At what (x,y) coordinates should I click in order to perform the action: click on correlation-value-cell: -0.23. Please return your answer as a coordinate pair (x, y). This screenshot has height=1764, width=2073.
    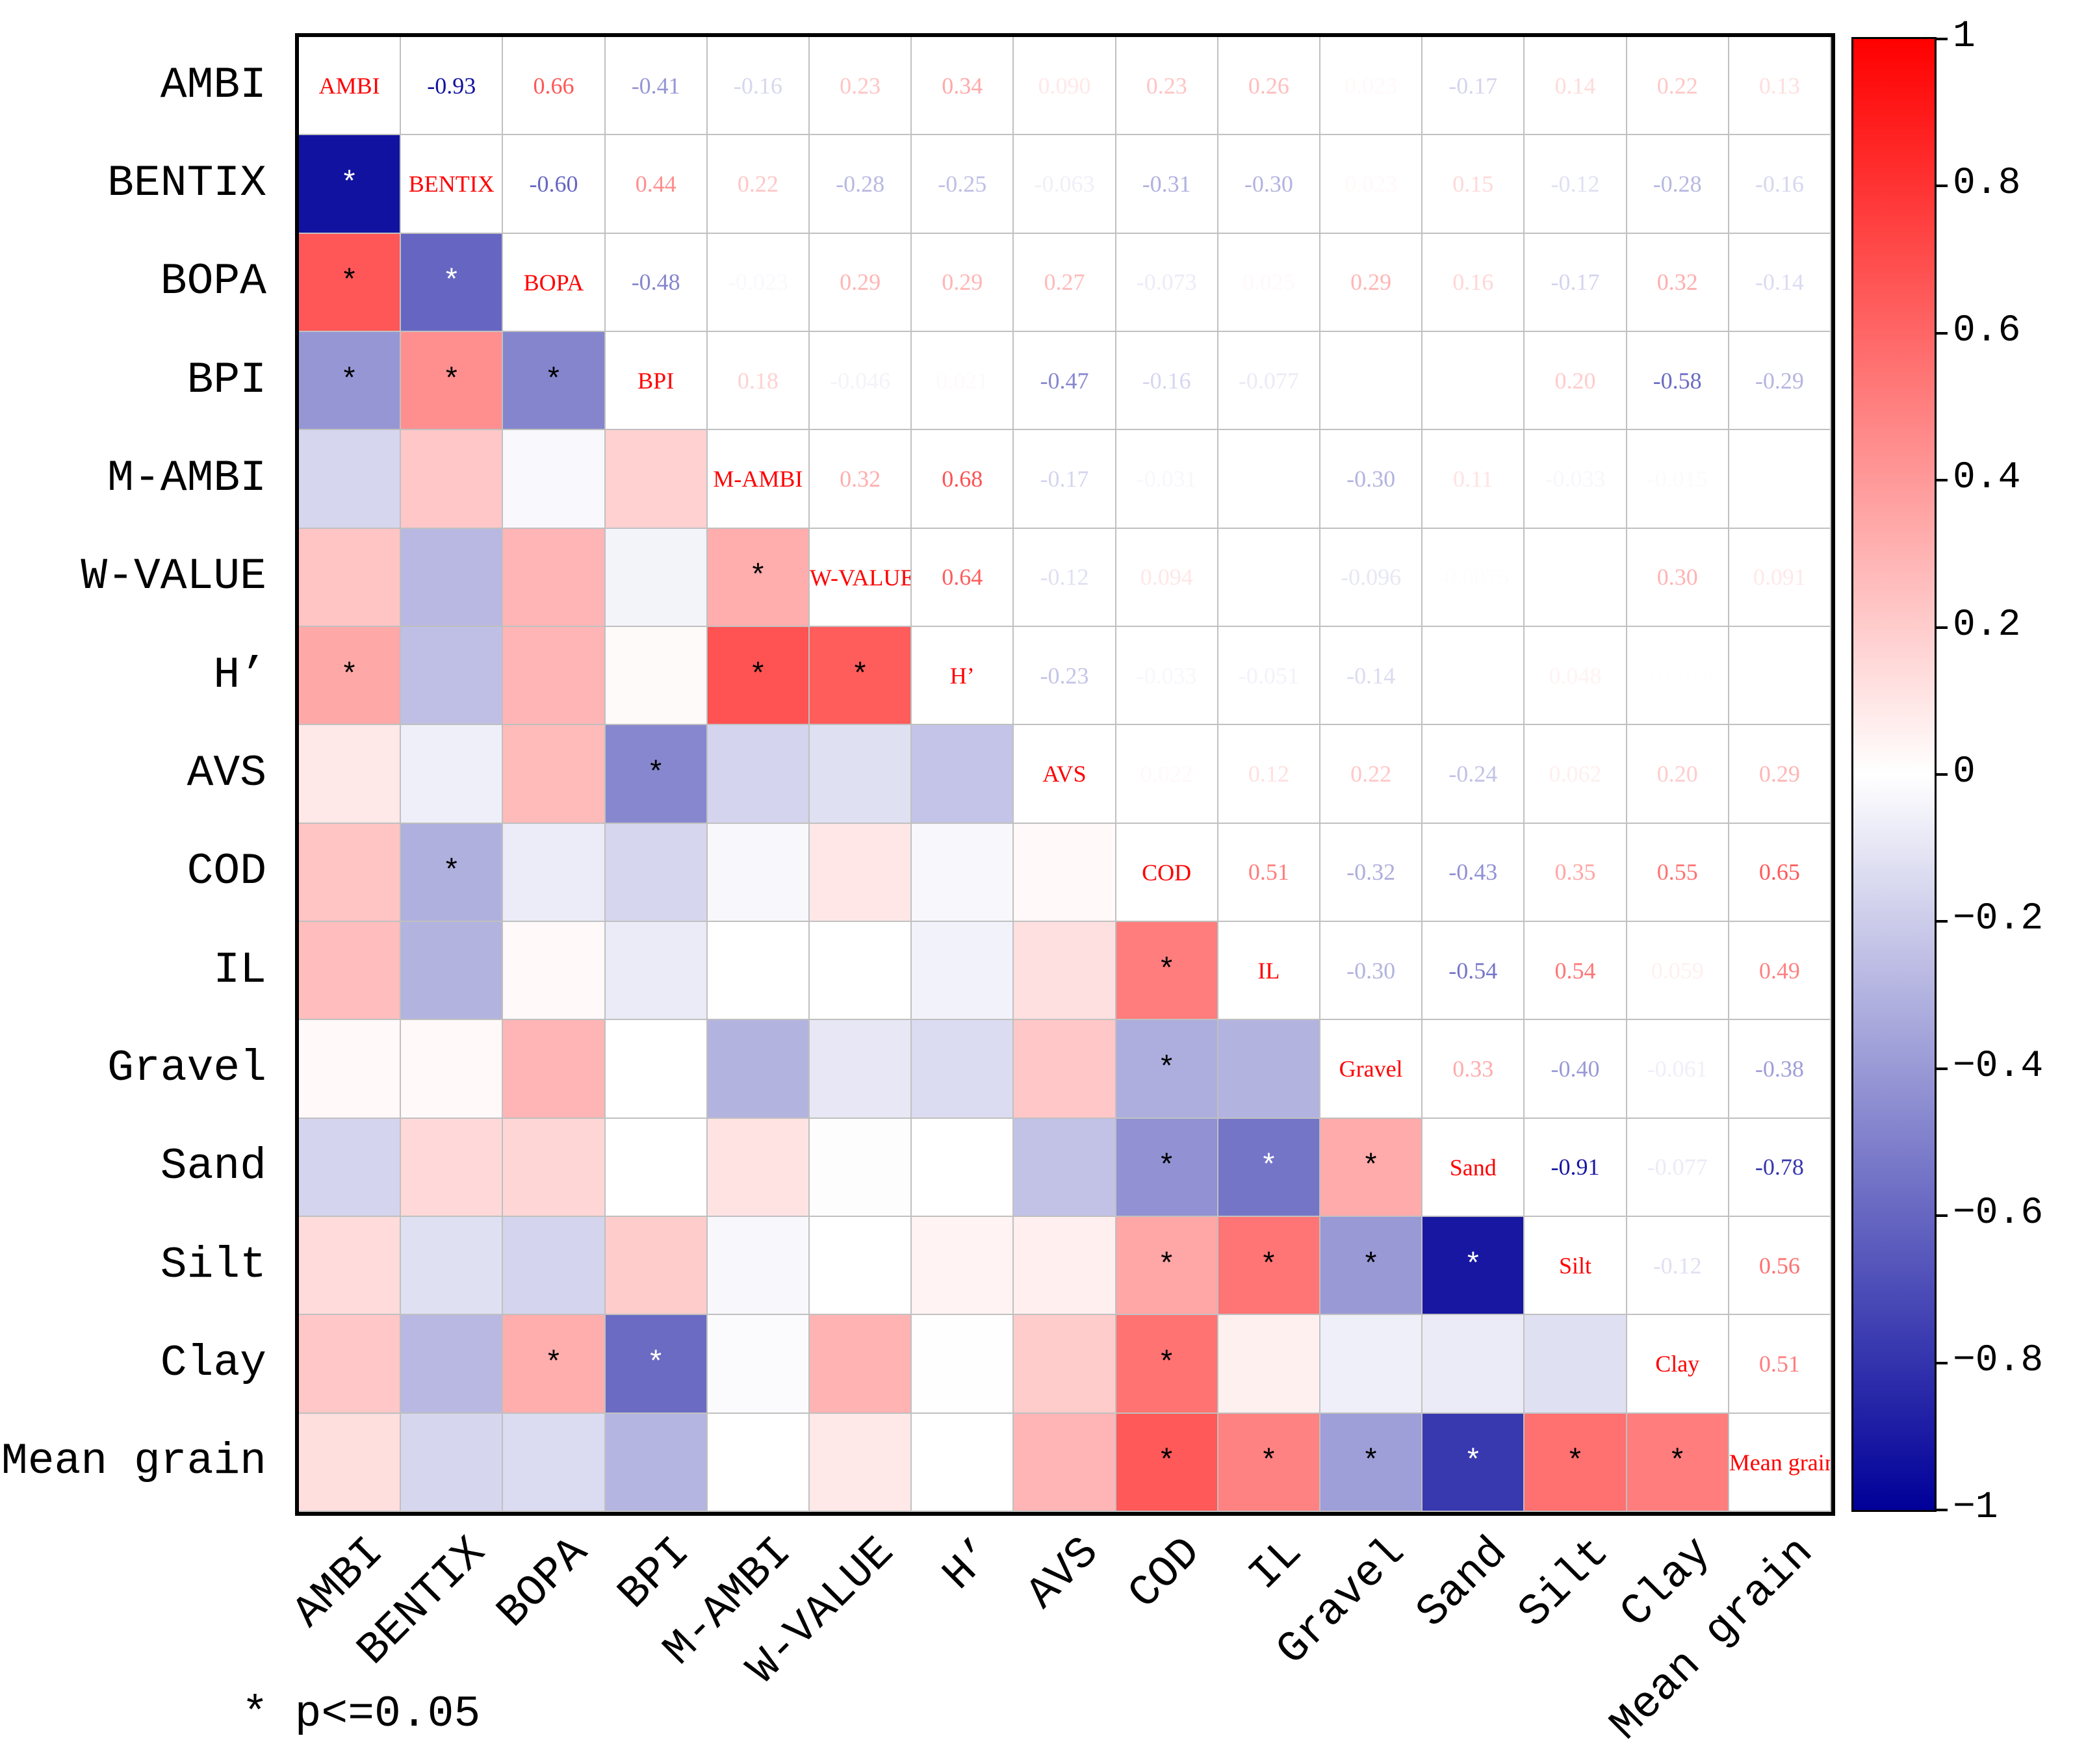
    Looking at the image, I should click on (1065, 676).